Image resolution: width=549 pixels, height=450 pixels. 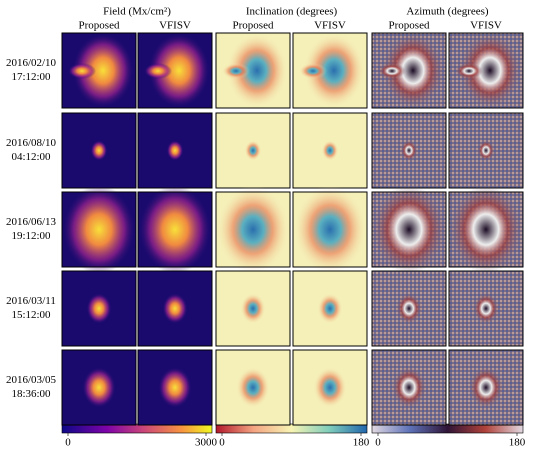 I want to click on row-label: 19:12:00, so click(x=31, y=236).